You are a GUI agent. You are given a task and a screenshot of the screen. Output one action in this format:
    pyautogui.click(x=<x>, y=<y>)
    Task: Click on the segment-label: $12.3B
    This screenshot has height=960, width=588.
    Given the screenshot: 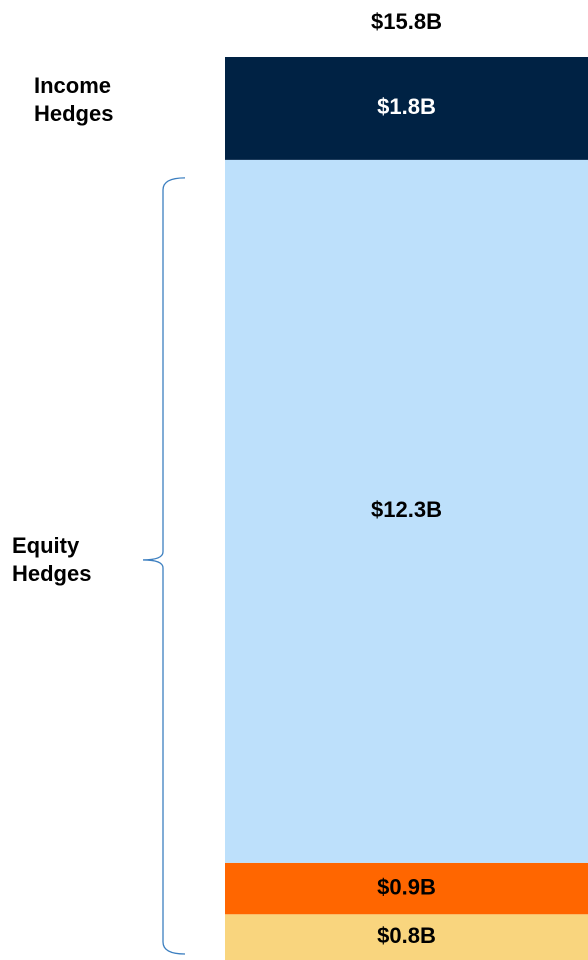 What is the action you would take?
    pyautogui.click(x=406, y=509)
    